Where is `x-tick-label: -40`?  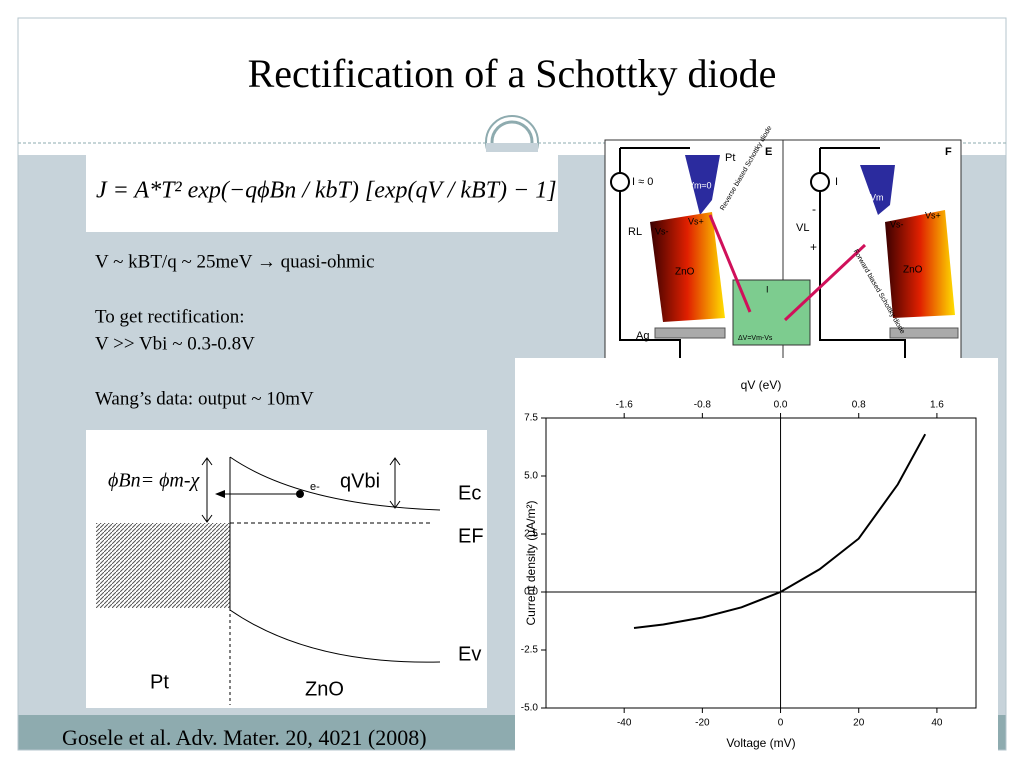
x-tick-label: -40 is located at coordinates (624, 723).